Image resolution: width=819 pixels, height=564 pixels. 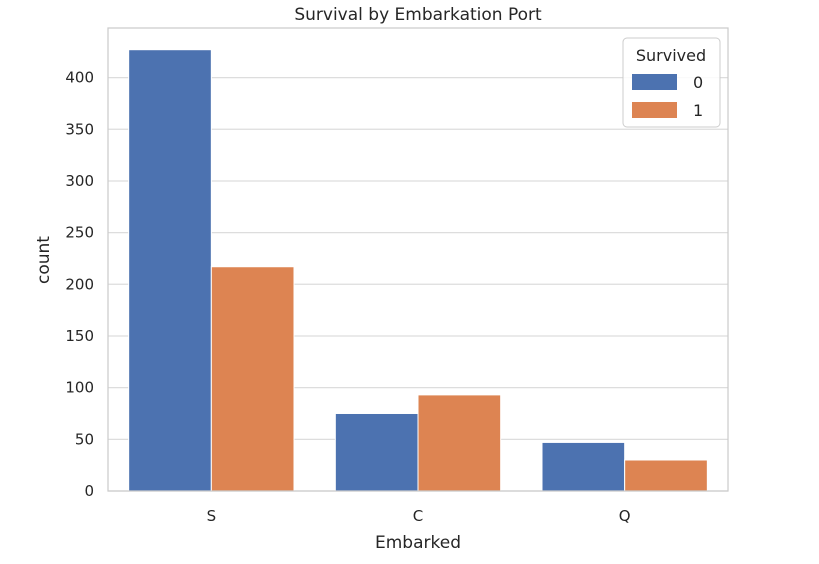 I want to click on y-tick-label: 100, so click(x=79, y=388).